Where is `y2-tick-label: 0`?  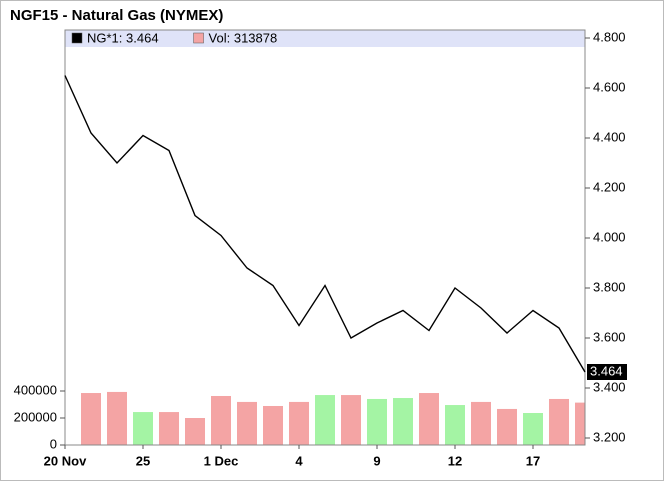 y2-tick-label: 0 is located at coordinates (53, 443).